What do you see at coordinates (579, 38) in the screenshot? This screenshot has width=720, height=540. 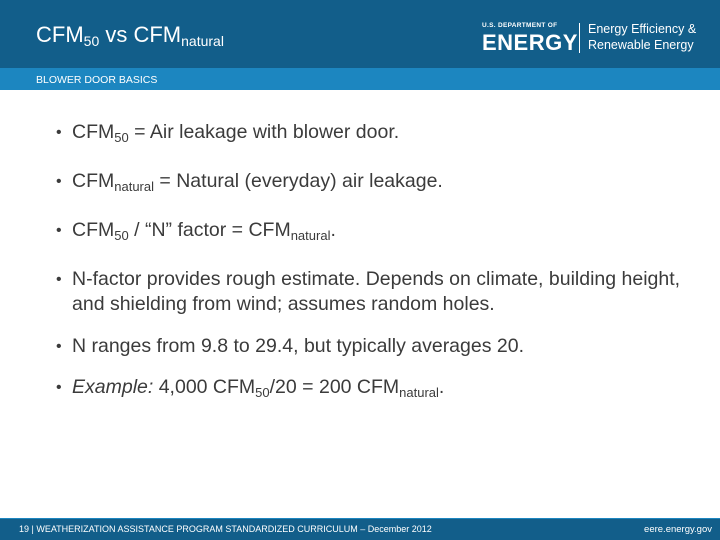 I see `logo-divider` at bounding box center [579, 38].